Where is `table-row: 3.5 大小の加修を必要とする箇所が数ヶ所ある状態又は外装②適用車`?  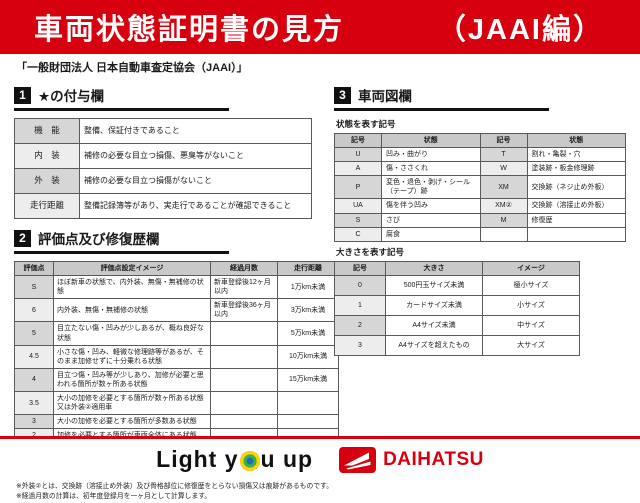
table-row: 3.5 大小の加修を必要とする箇所が数ヶ所ある状態又は外装②適用車 is located at coordinates (176, 403).